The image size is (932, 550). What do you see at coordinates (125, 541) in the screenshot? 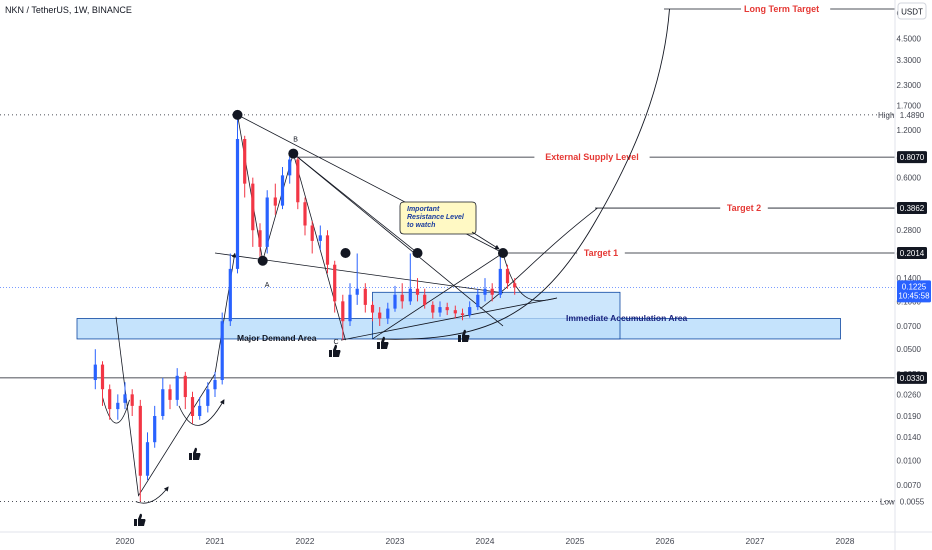
I see `x-tick-label: 2020` at bounding box center [125, 541].